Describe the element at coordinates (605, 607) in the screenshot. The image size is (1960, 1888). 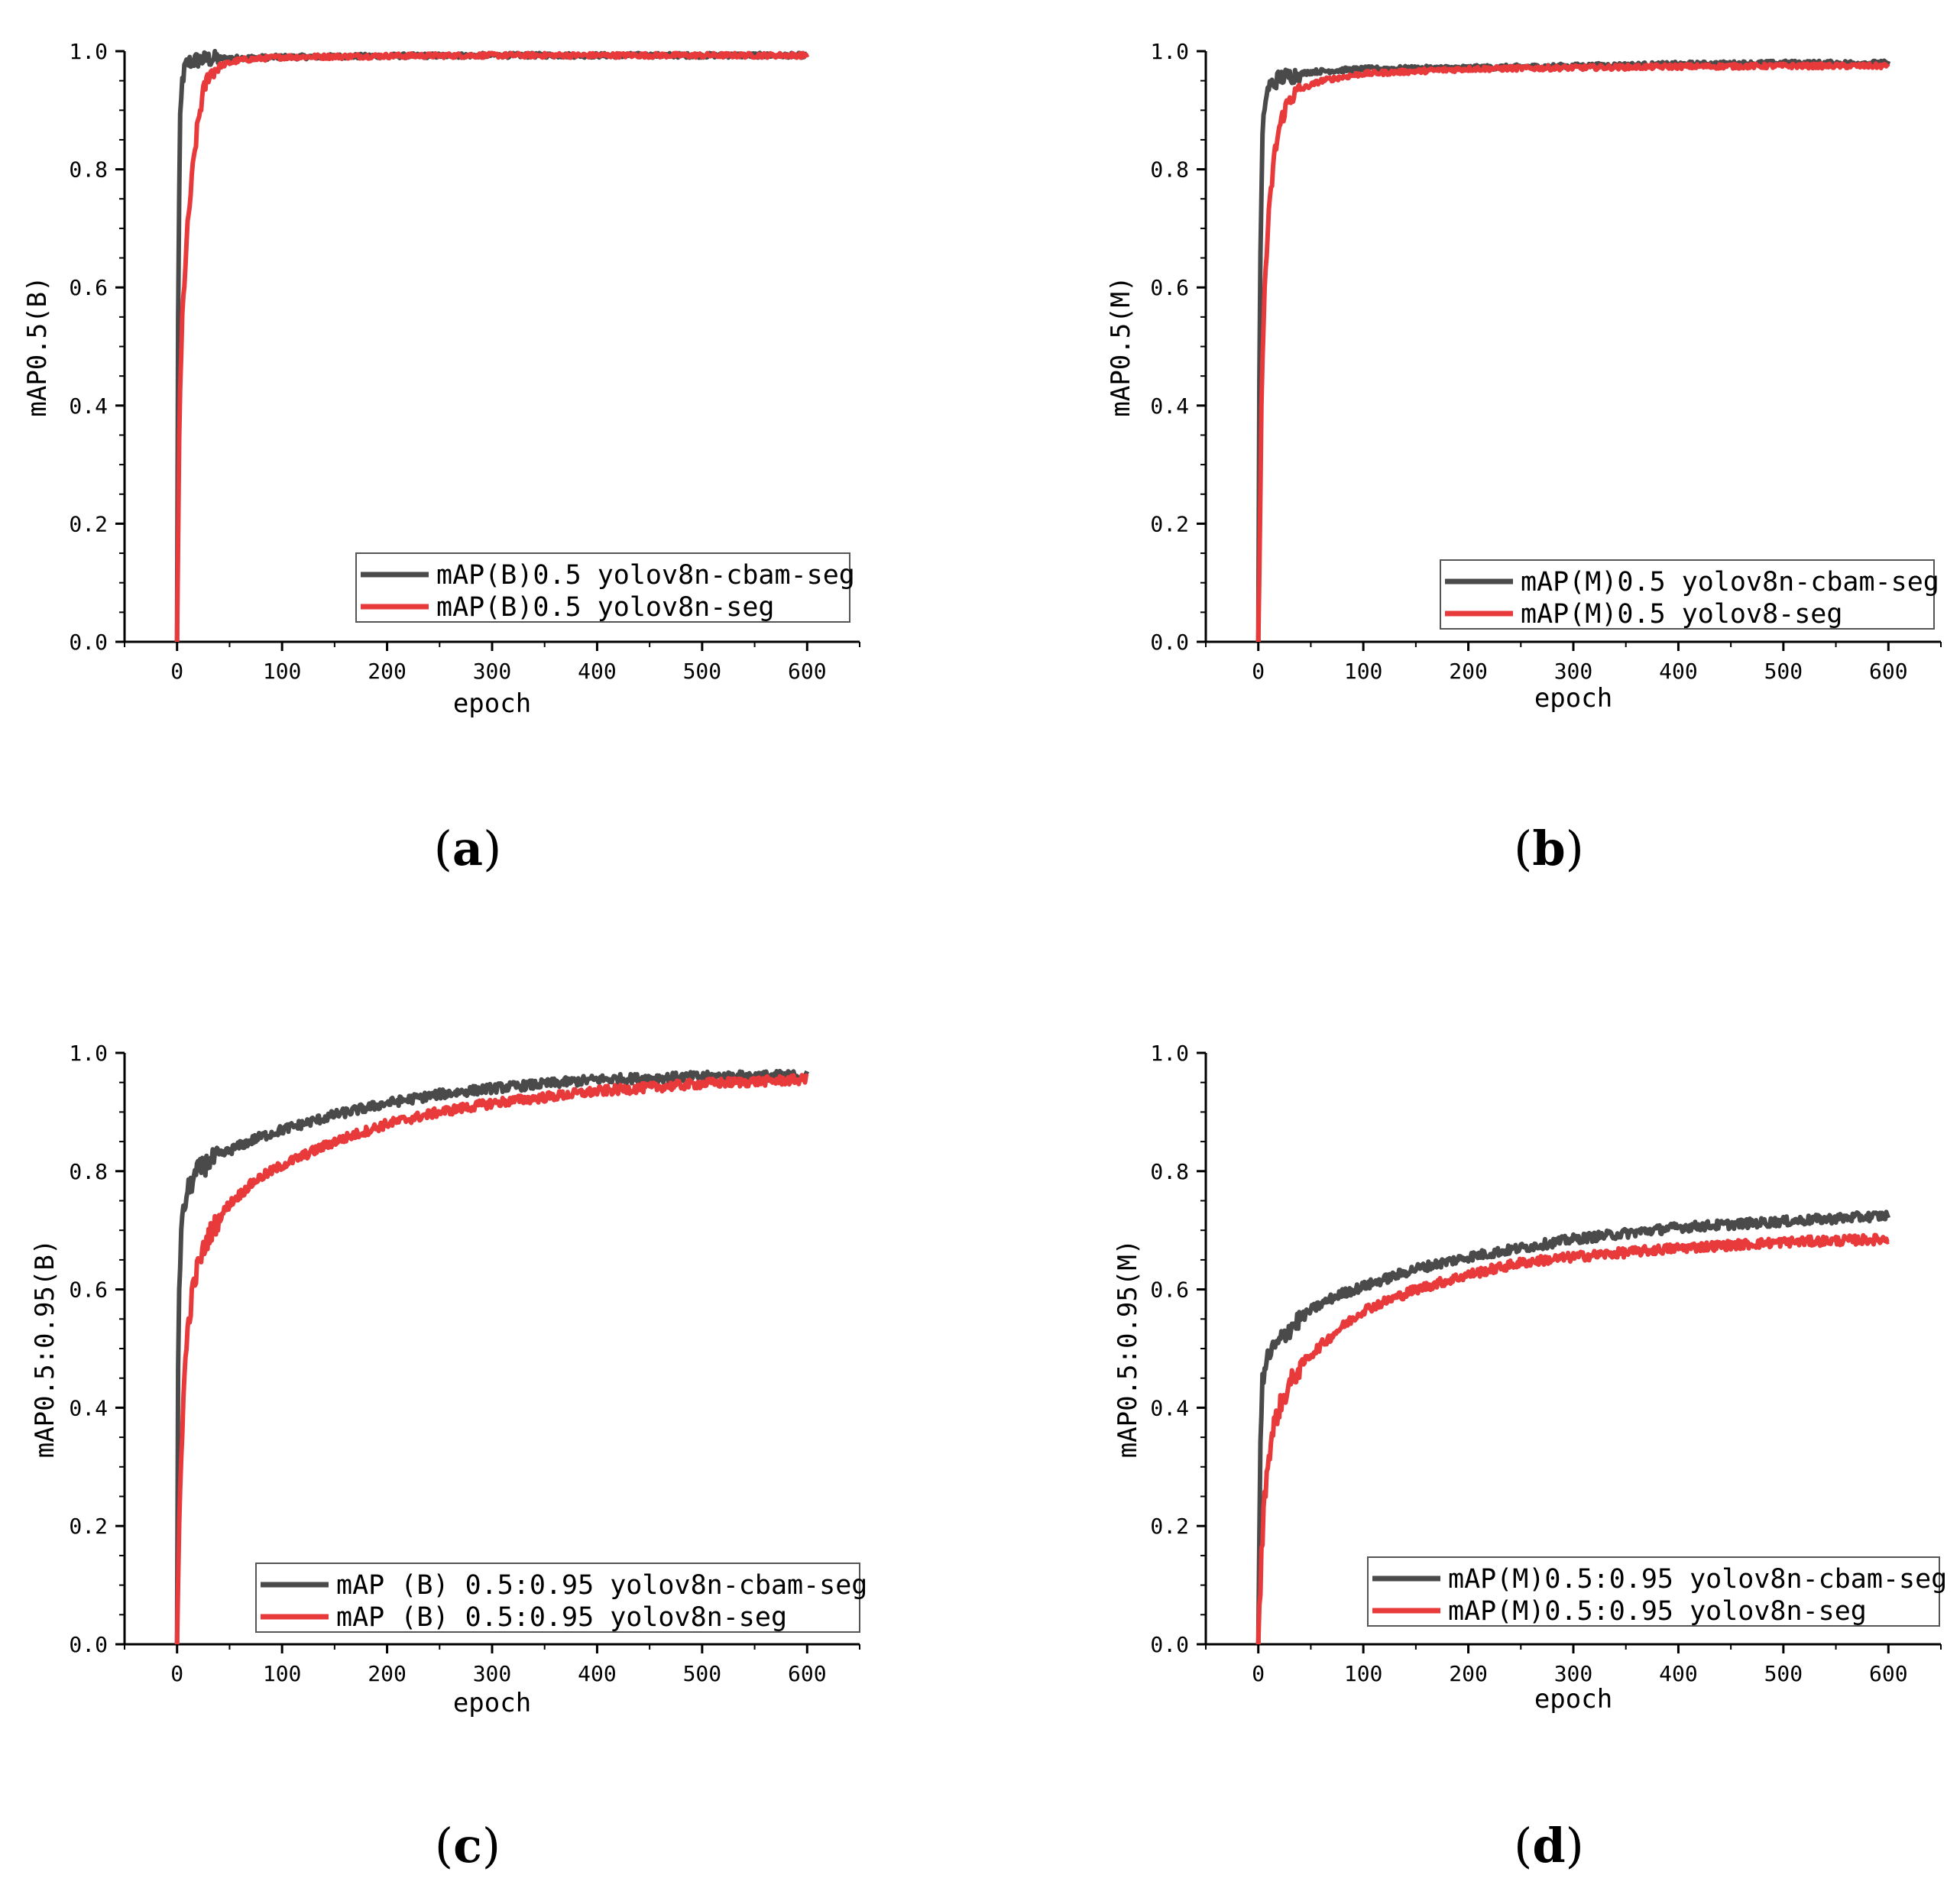
I see `legend-entry: mAP(B)0.5 yolov8n-seg` at that location.